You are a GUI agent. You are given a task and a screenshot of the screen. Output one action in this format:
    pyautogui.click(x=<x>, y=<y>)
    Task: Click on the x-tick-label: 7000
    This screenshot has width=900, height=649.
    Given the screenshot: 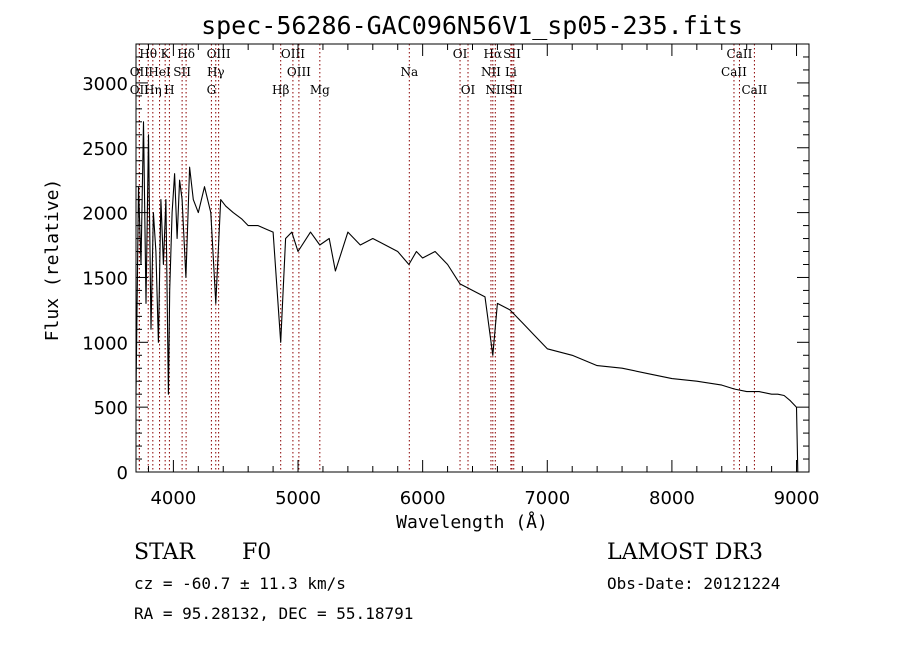 What is the action you would take?
    pyautogui.click(x=547, y=498)
    